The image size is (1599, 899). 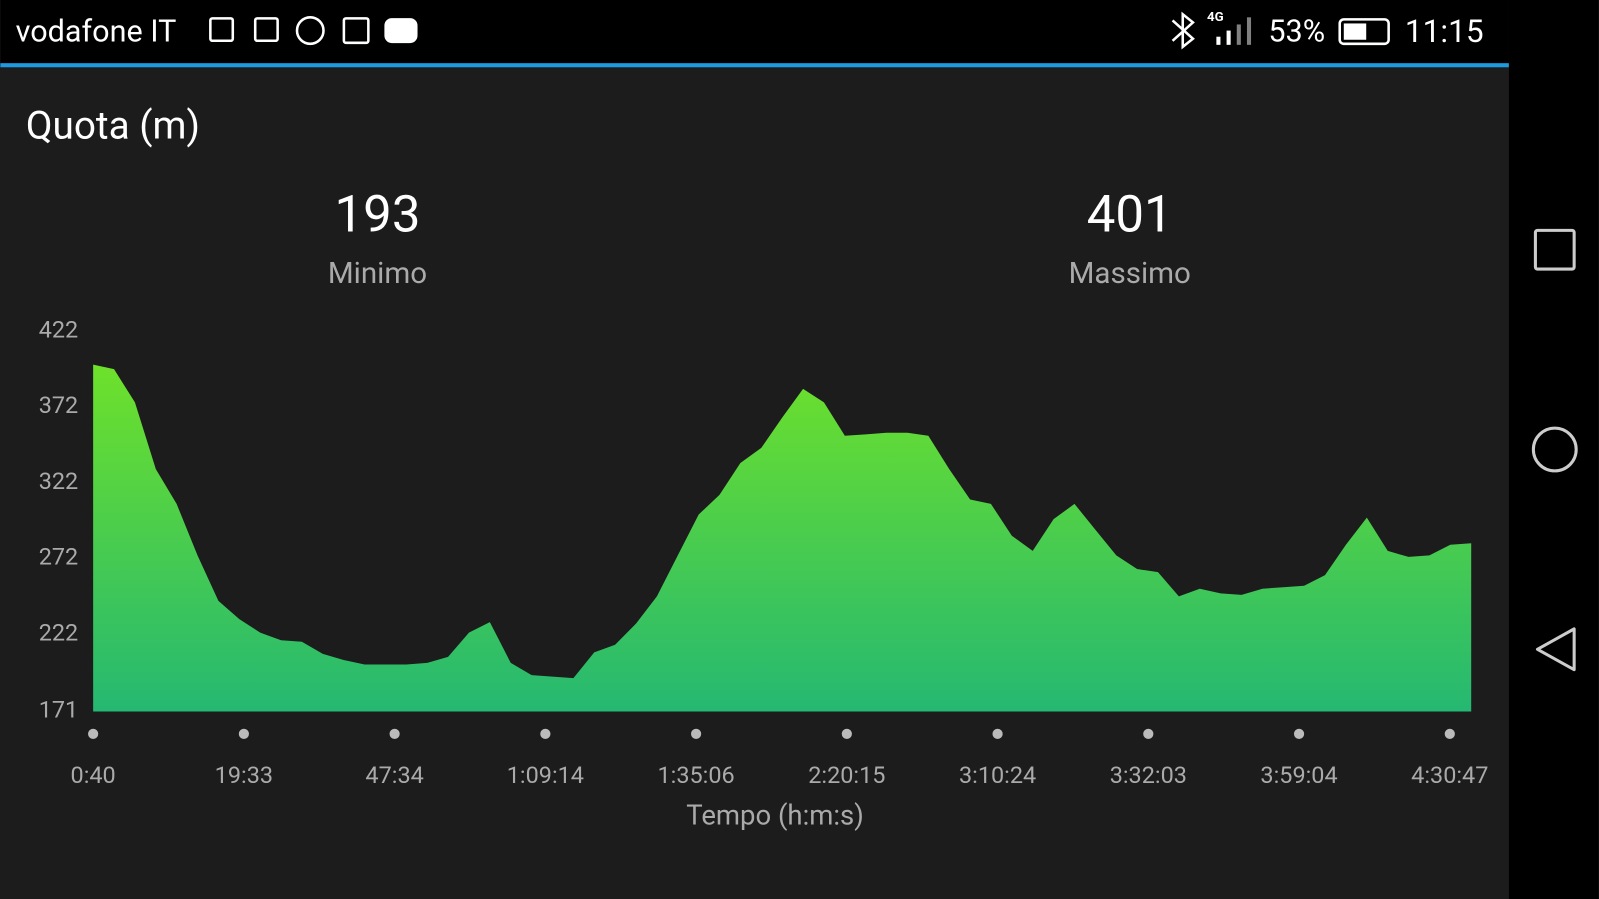 What do you see at coordinates (545, 775) in the screenshot?
I see `x-tick-label: 1:09:14` at bounding box center [545, 775].